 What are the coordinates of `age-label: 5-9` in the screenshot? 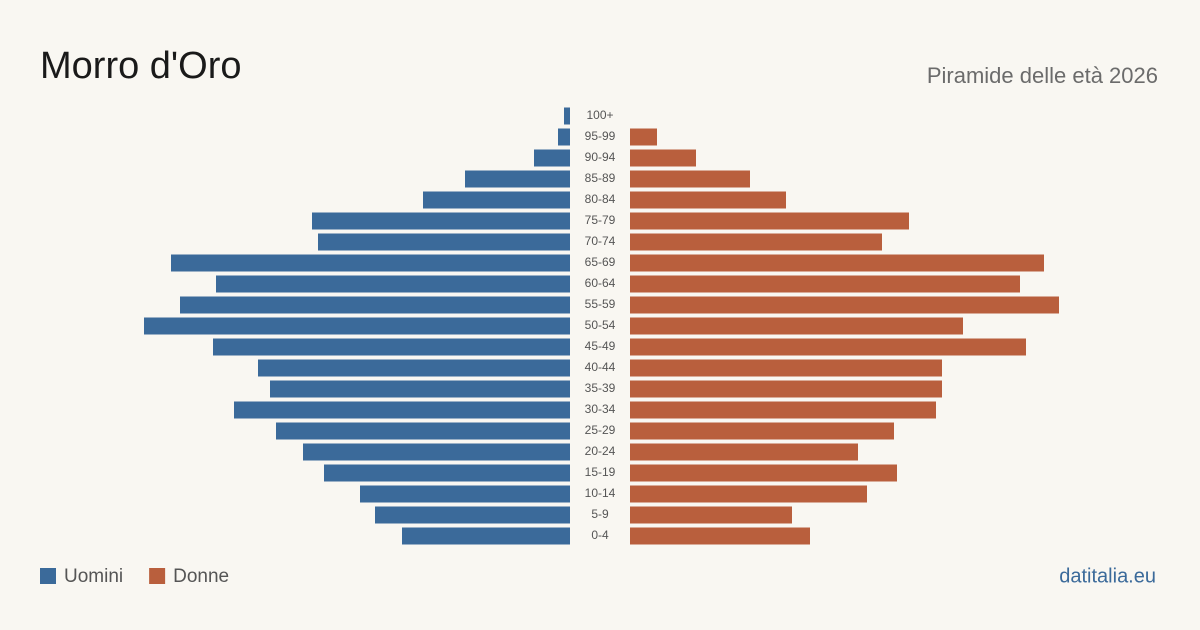 It's located at (600, 514).